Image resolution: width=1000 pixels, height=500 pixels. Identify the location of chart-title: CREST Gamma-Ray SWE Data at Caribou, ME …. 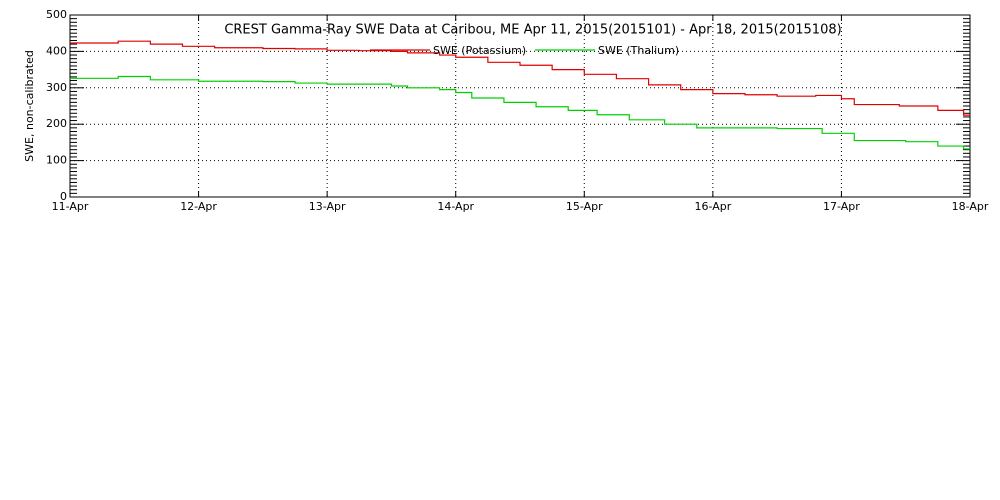
(532, 30).